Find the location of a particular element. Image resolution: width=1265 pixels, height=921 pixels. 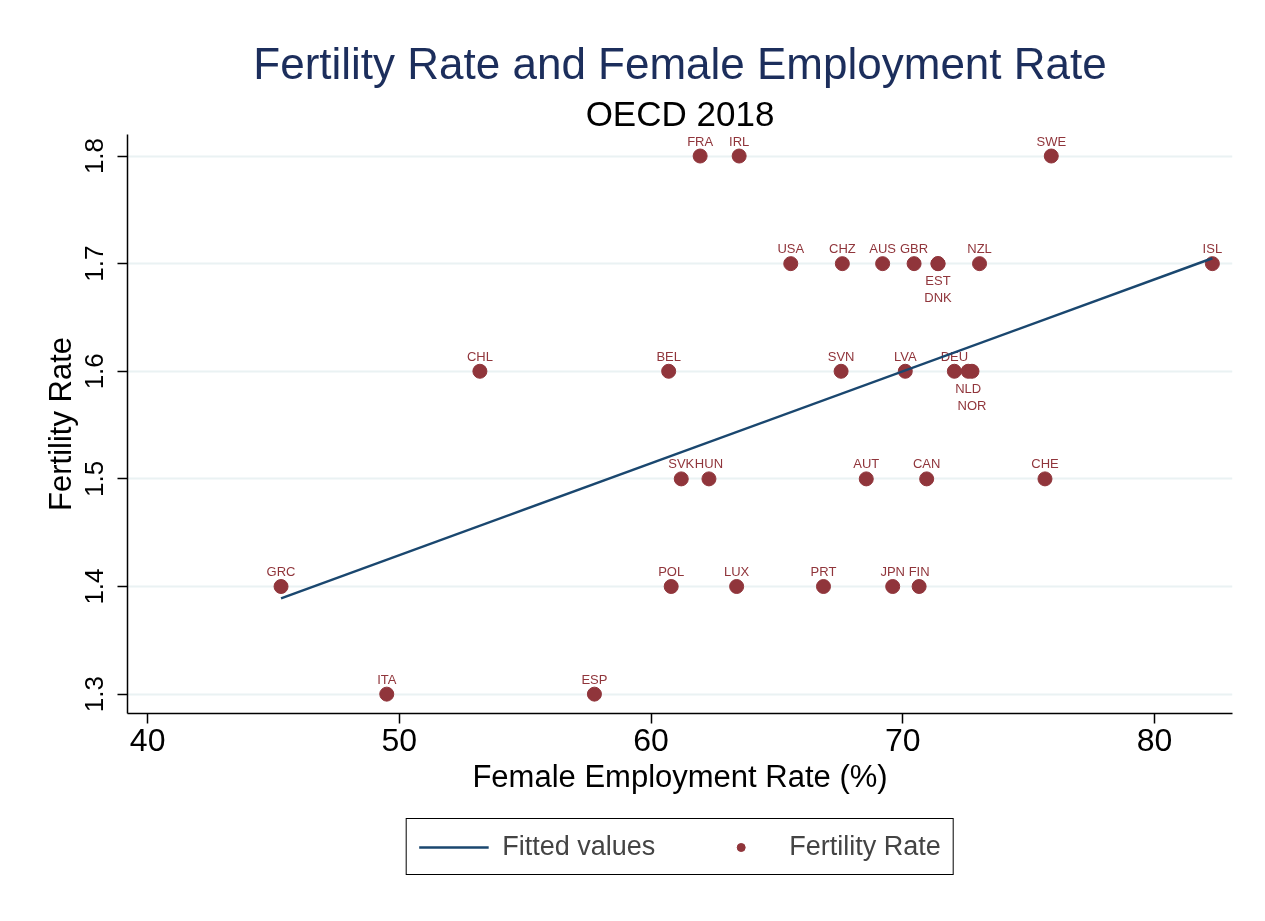

data-label: FIN is located at coordinates (919, 572).